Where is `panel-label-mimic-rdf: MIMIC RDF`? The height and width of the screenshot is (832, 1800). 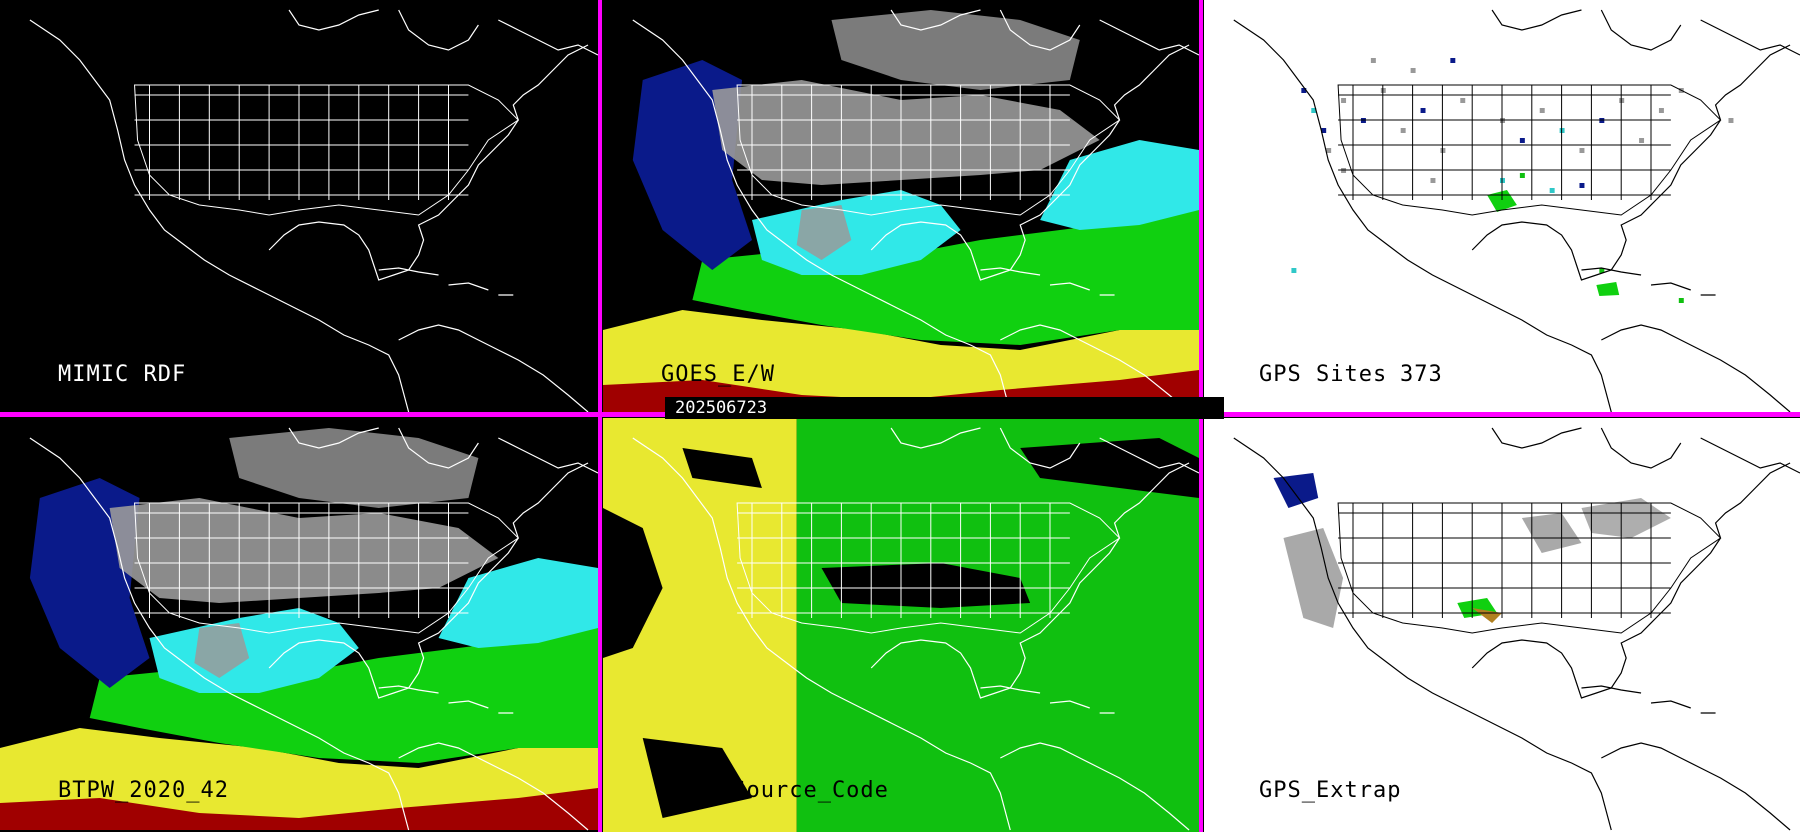
panel-label-mimic-rdf: MIMIC RDF is located at coordinates (122, 374).